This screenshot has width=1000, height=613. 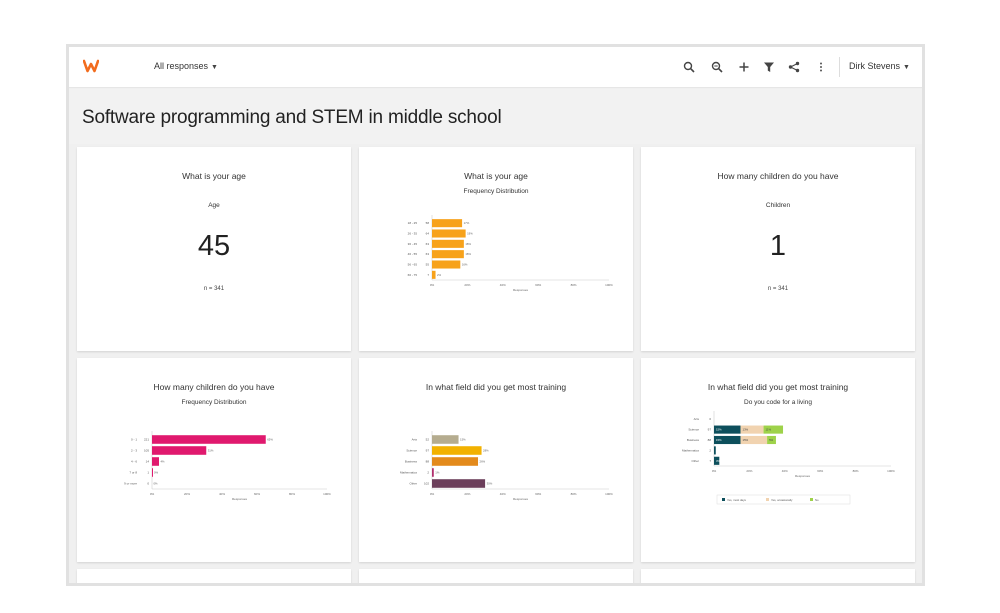 I want to click on value-label: Children, so click(x=778, y=205).